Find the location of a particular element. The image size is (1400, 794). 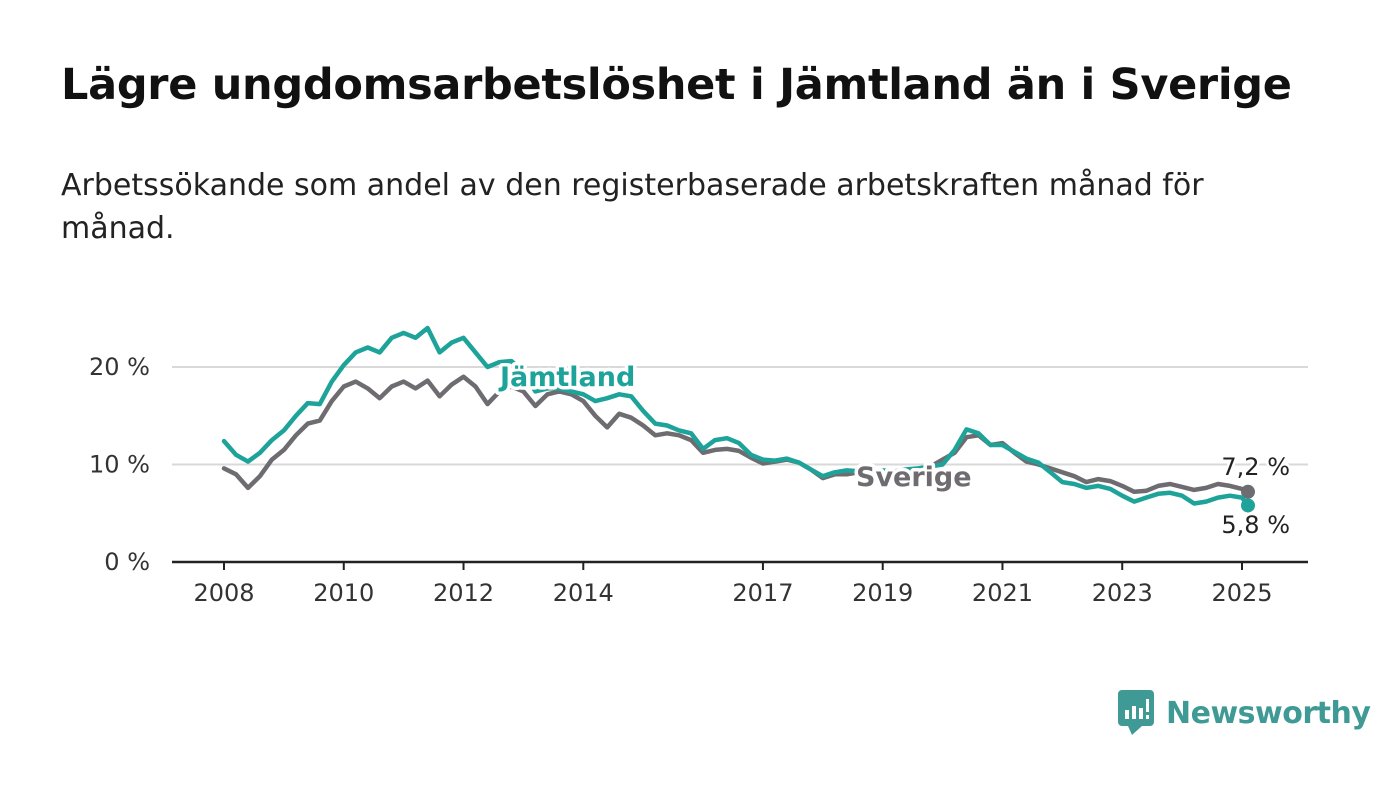

x-tick-label: 2023 is located at coordinates (1122, 593).